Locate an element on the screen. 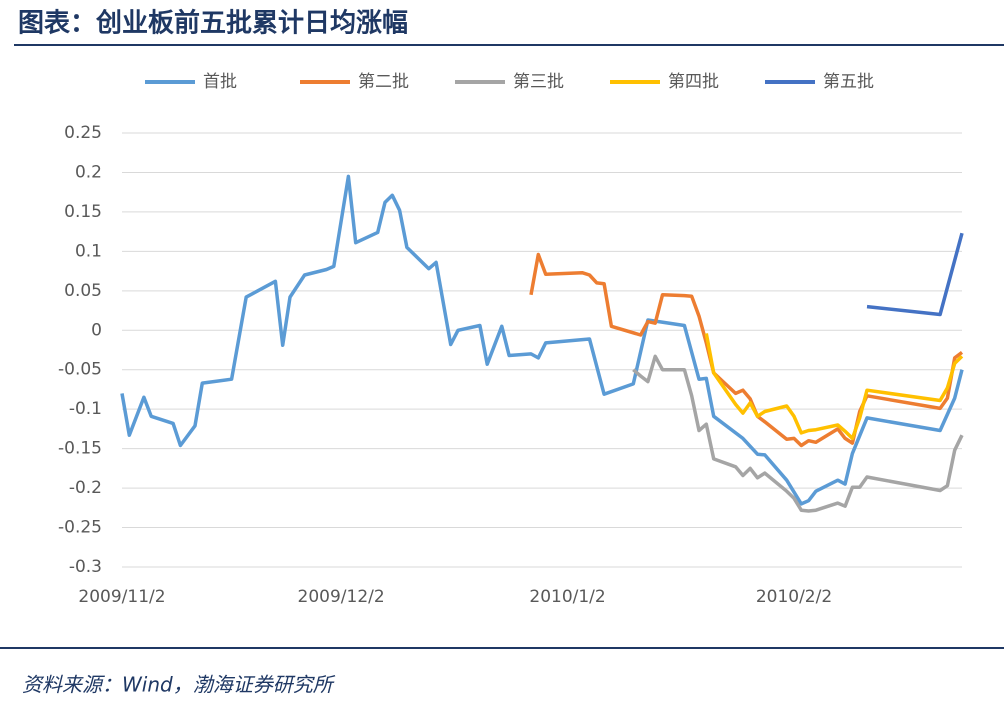  y-tick-label: 0.1 is located at coordinates (88, 251).